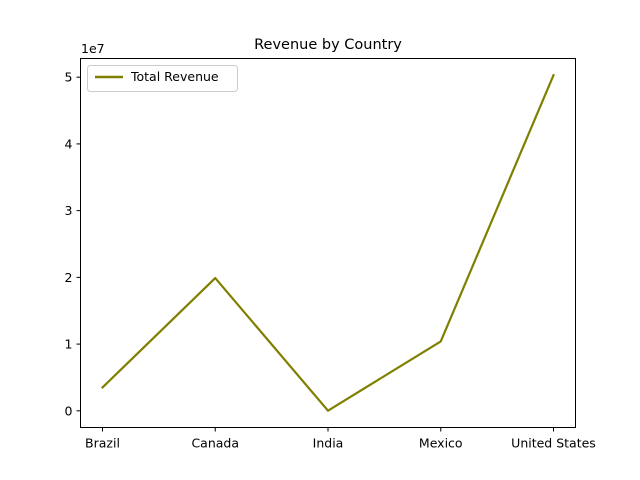  I want to click on x-tick-label-0: Brazil, so click(102, 443).